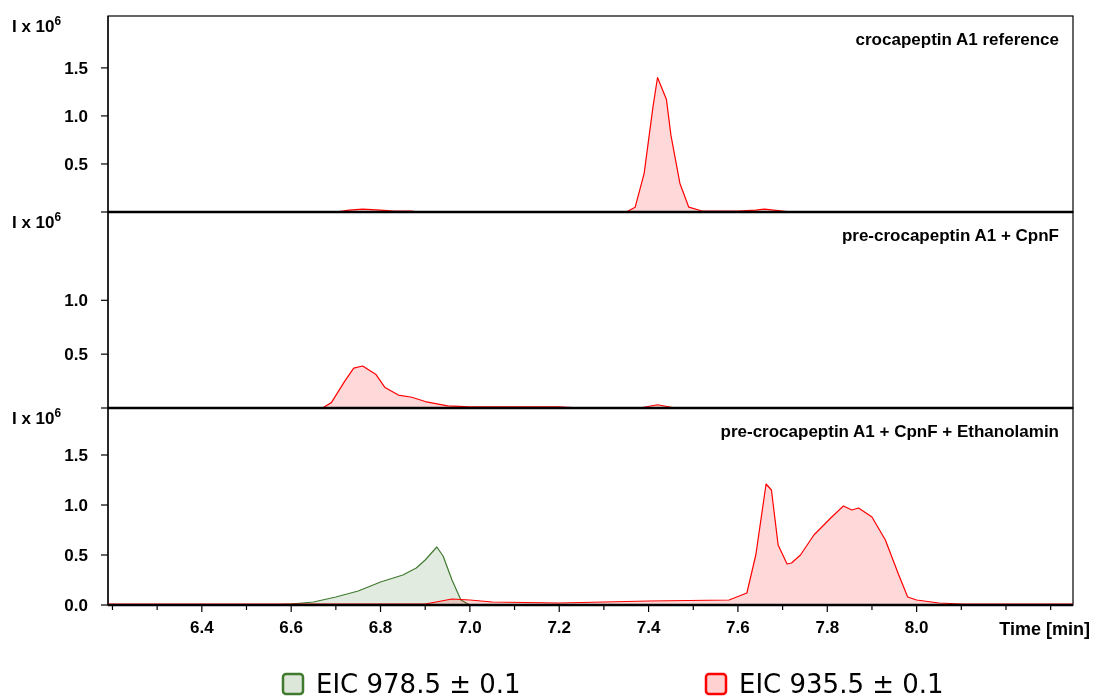  What do you see at coordinates (291, 627) in the screenshot?
I see `x-tick-label: 6.6` at bounding box center [291, 627].